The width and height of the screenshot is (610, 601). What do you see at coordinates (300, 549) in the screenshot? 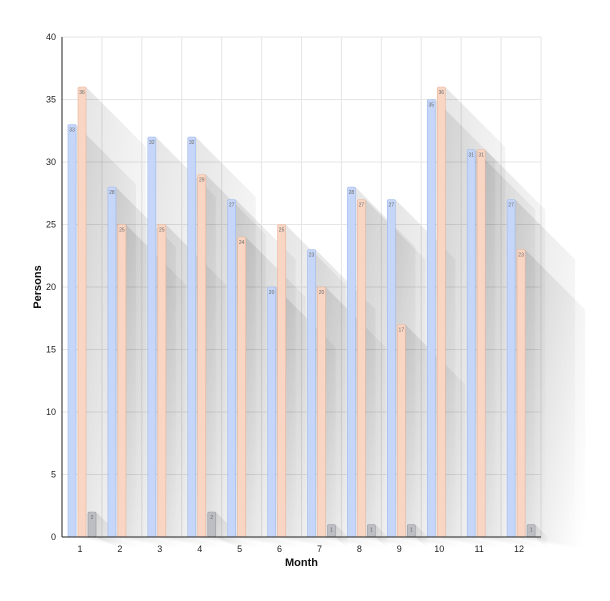
I see `x-tick-labels: 1 2 3 4 5 6 7 8 9 10 11 12` at bounding box center [300, 549].